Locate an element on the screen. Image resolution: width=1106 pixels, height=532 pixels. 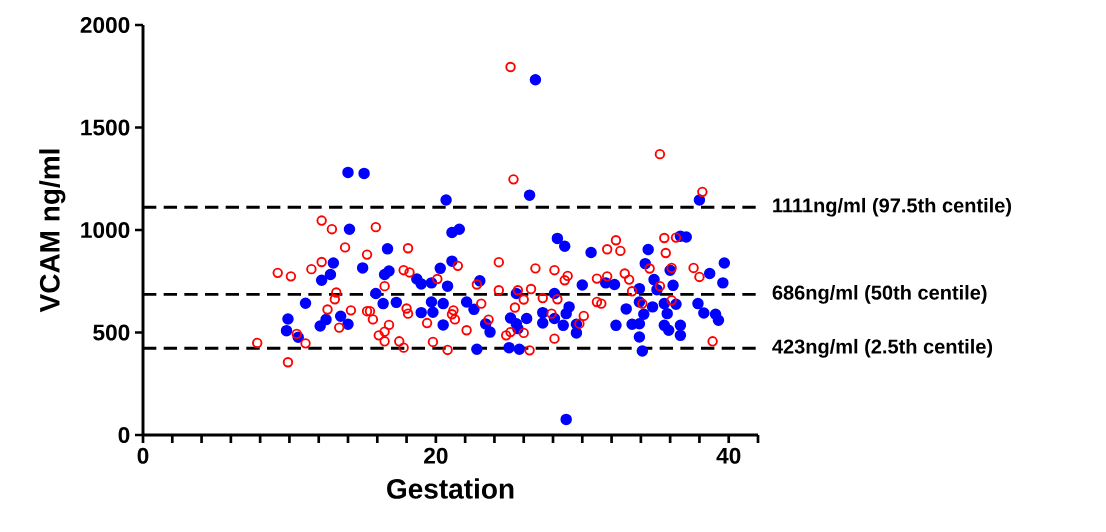
y-axis-title: VCAM ng/ml is located at coordinates (52, 231).